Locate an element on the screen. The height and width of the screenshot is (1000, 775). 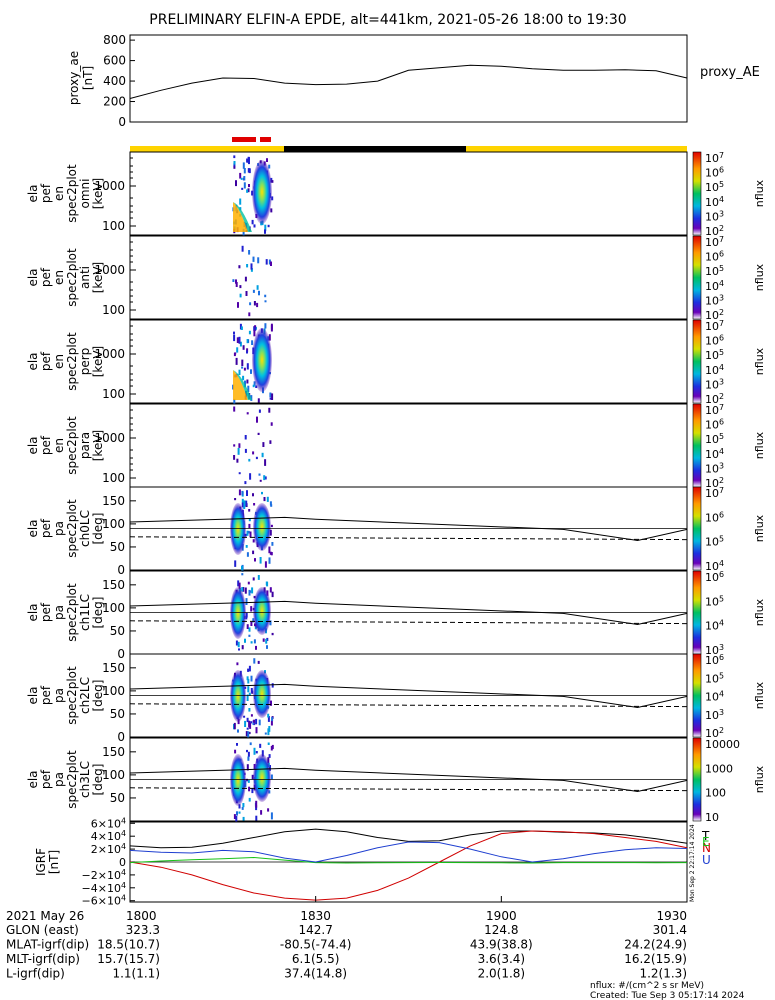
colorbar-label: nflux is located at coordinates (759, 612).